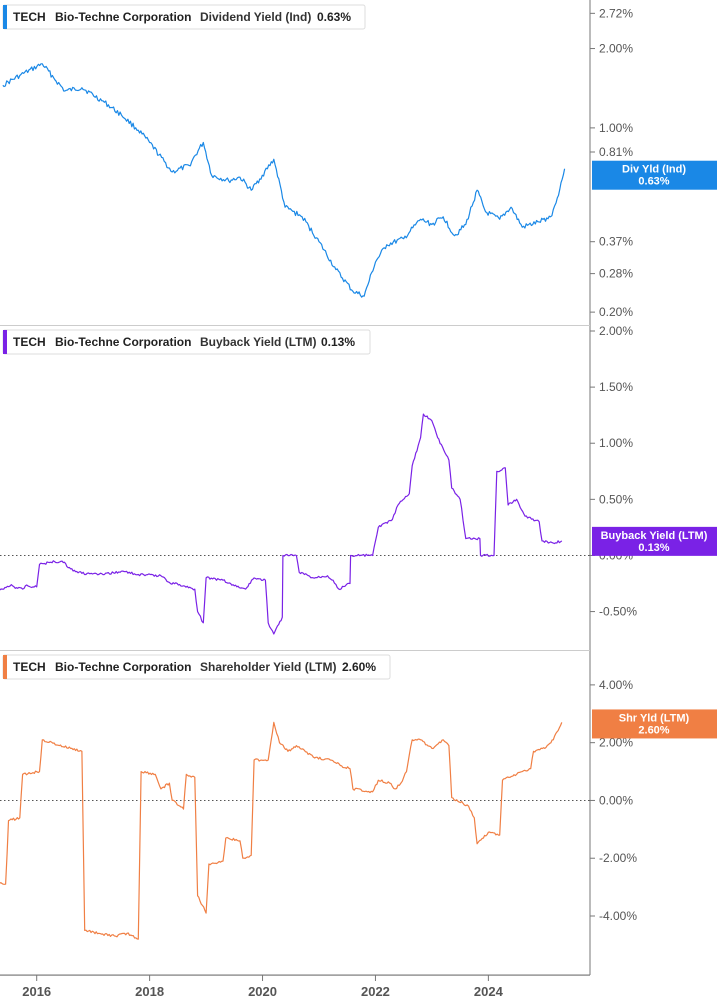 The width and height of the screenshot is (717, 1005). I want to click on badge-label: Shr Yld (LTM), so click(654, 718).